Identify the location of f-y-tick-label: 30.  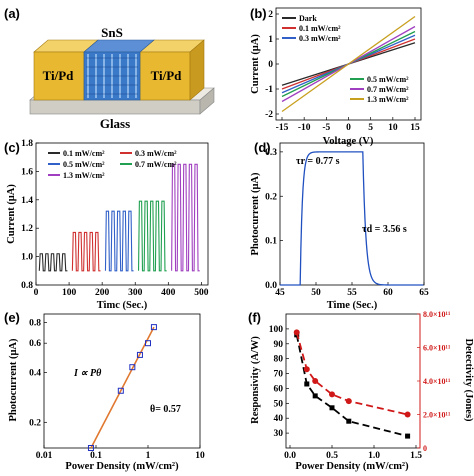
(279, 434).